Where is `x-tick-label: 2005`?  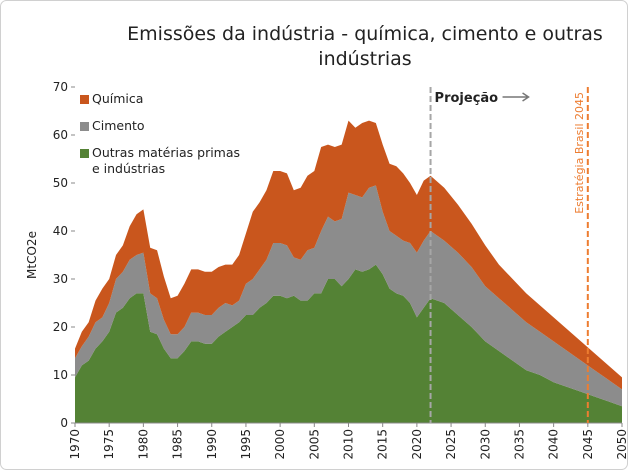
x-tick-label: 2005 is located at coordinates (314, 444).